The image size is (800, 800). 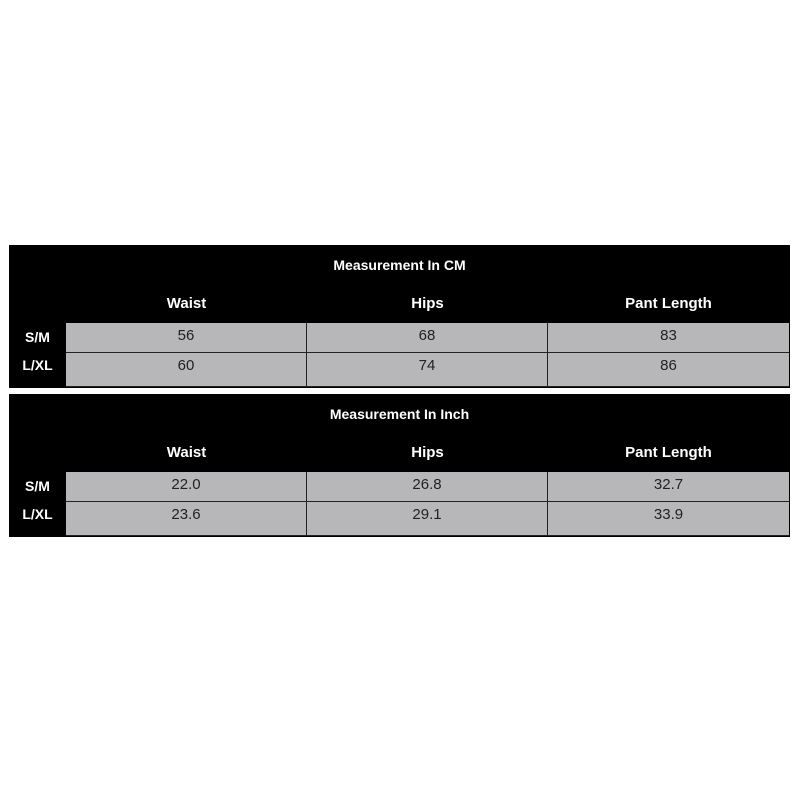 I want to click on table-cell: 68, so click(x=427, y=338).